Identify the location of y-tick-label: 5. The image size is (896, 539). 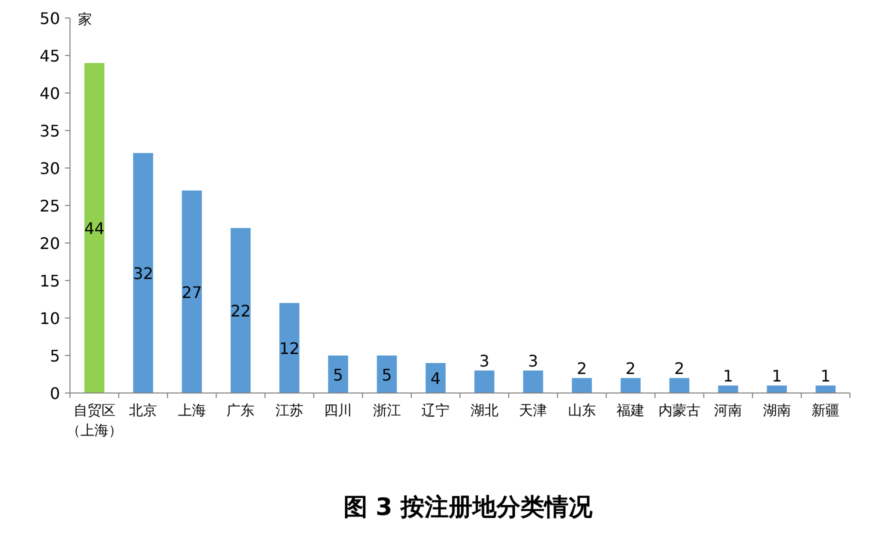
(55, 356).